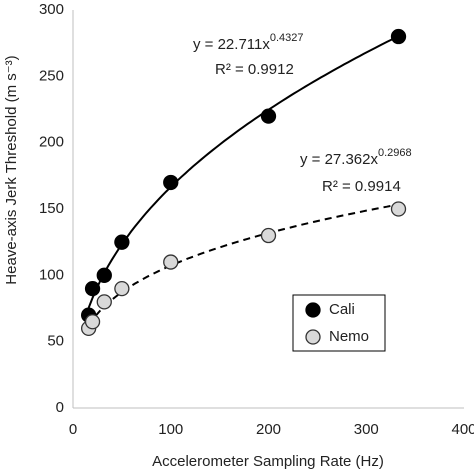  What do you see at coordinates (51, 142) in the screenshot?
I see `y-tick-label: 200` at bounding box center [51, 142].